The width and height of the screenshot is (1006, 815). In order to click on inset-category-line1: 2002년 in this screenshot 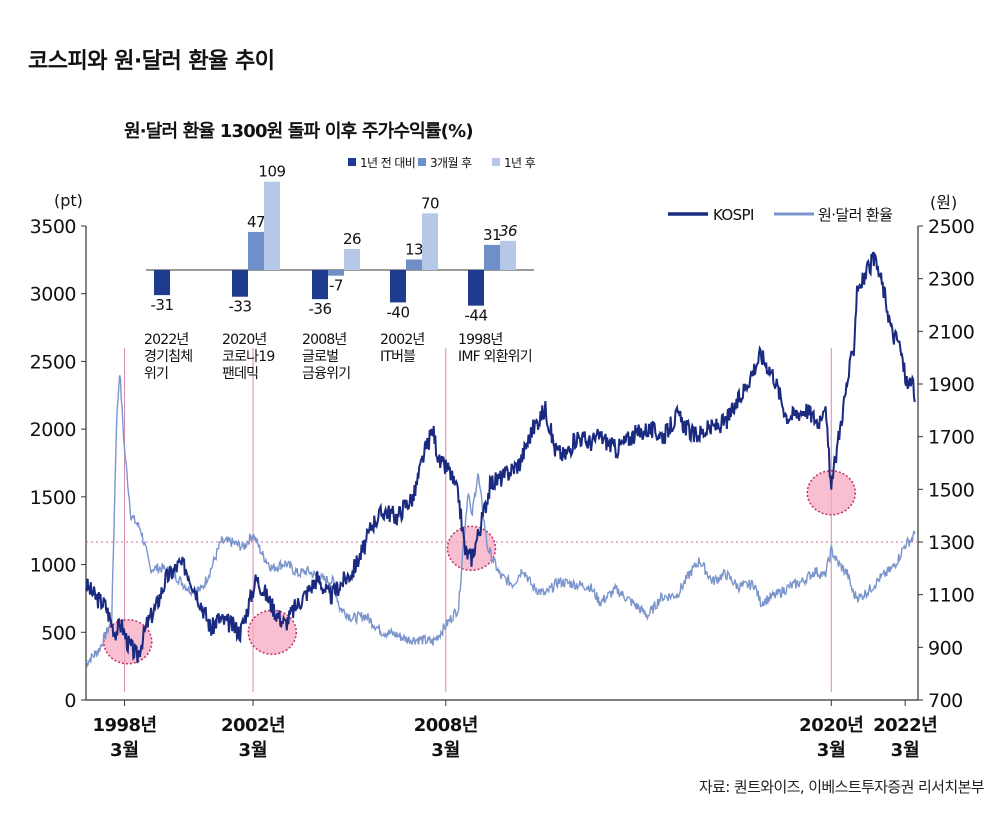, I will do `click(402, 340)`.